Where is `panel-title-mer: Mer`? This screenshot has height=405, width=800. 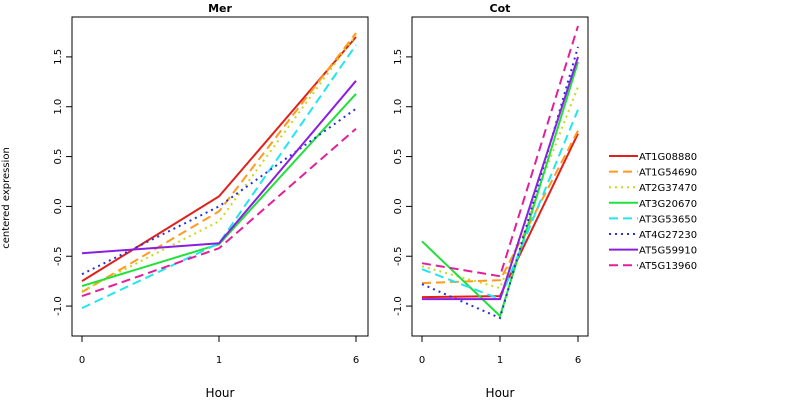
panel-title-mer: Mer is located at coordinates (220, 8).